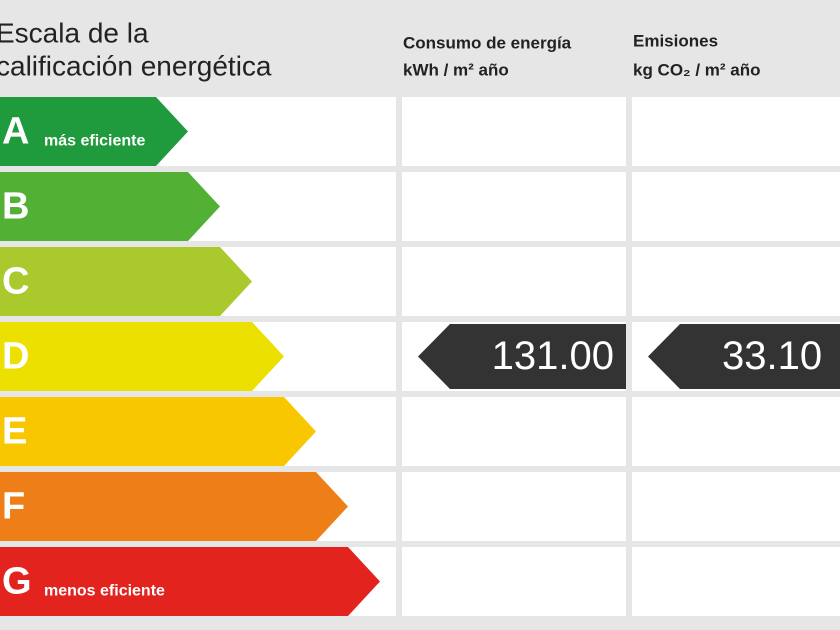 The width and height of the screenshot is (840, 630). I want to click on value-text: 131.00, so click(553, 356).